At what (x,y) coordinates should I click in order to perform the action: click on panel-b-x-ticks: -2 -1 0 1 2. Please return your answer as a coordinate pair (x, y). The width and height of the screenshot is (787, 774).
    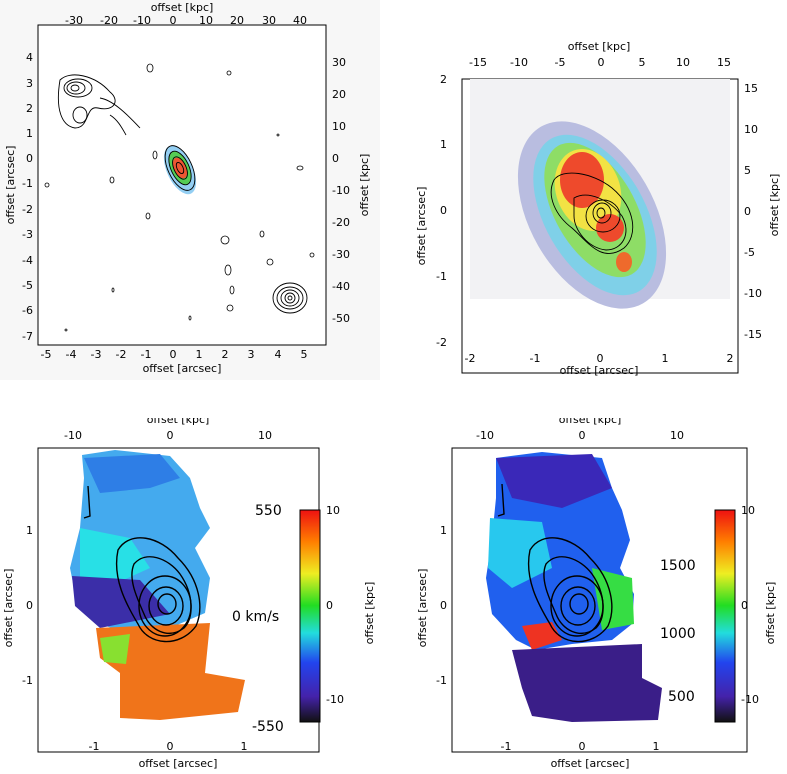
    Looking at the image, I should click on (599, 358).